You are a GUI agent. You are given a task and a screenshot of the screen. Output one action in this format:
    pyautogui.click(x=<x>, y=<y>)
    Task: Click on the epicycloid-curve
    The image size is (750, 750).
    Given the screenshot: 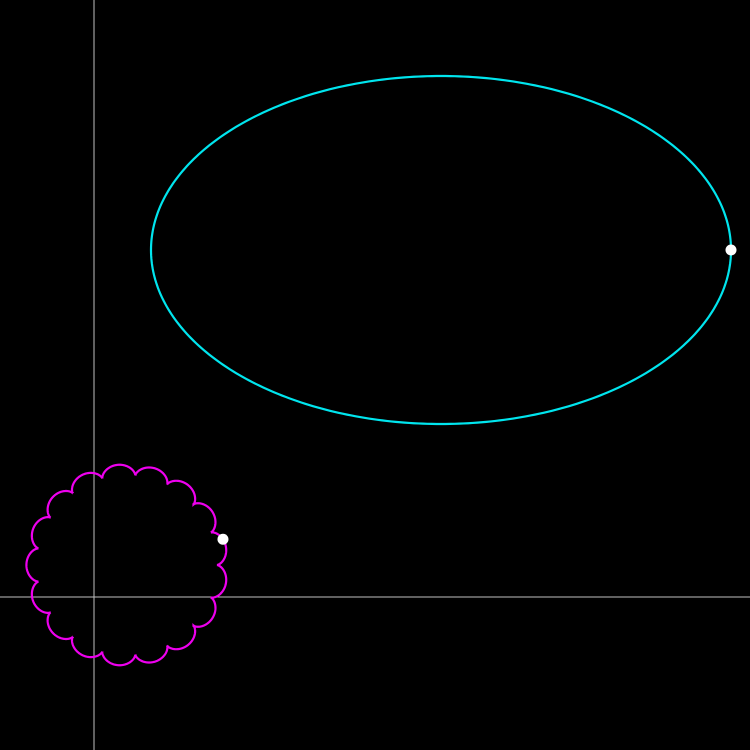 What is the action you would take?
    pyautogui.click(x=126, y=565)
    